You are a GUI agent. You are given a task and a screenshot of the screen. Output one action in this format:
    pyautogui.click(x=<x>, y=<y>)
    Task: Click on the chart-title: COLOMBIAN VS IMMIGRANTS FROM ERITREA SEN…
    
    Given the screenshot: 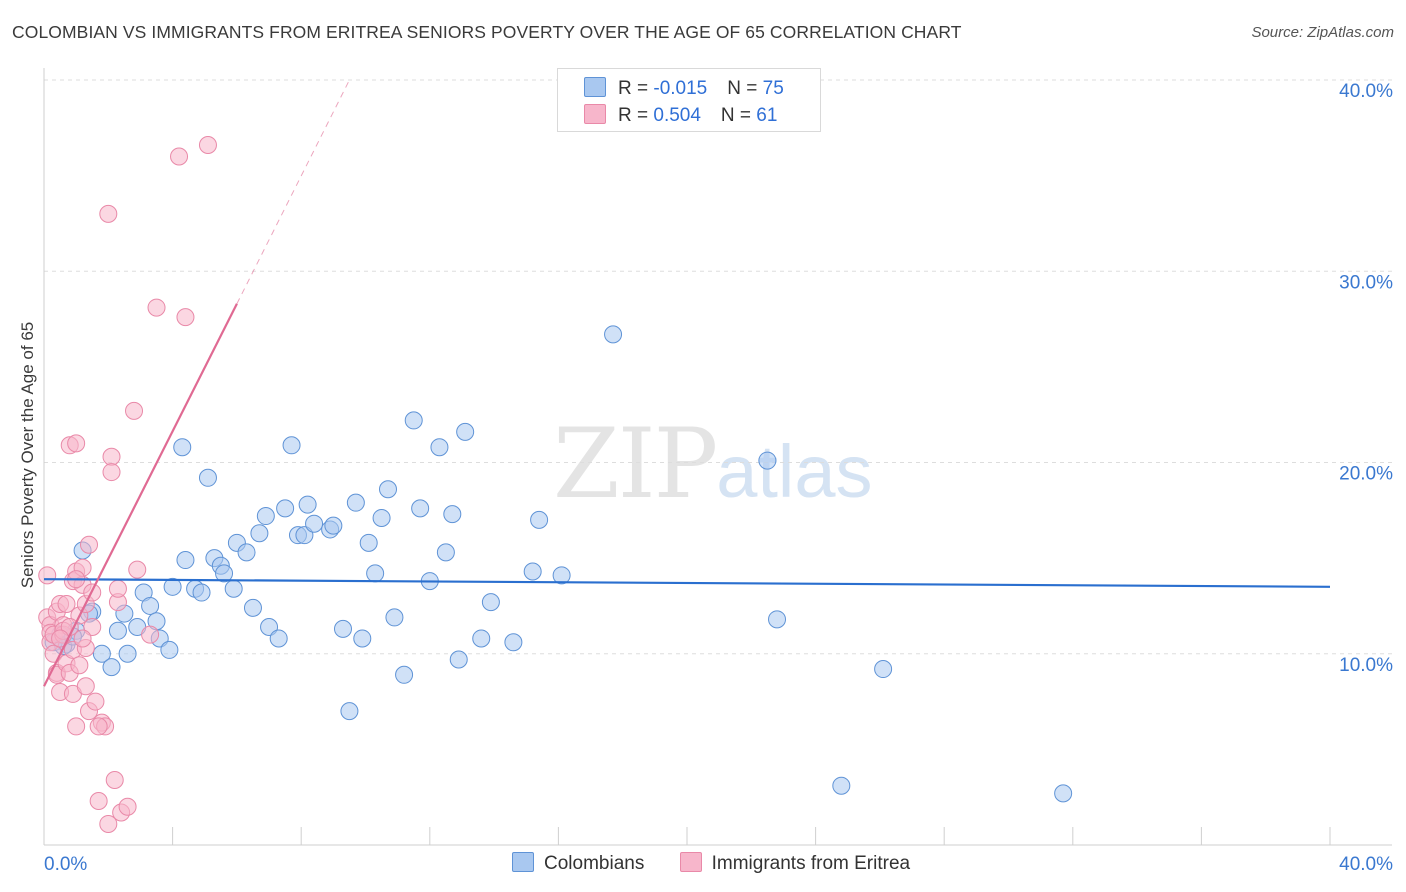 What is the action you would take?
    pyautogui.click(x=487, y=32)
    